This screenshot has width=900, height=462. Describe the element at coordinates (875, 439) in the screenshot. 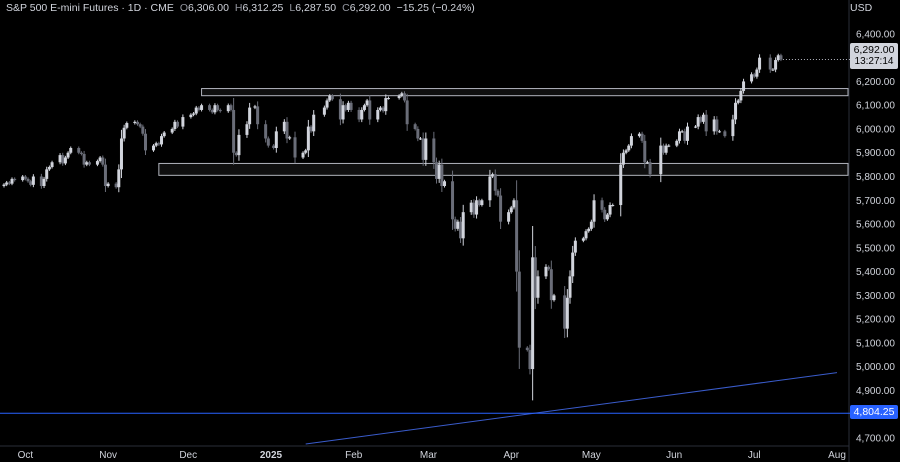

I see `y-tick-label: 4,700.00` at that location.